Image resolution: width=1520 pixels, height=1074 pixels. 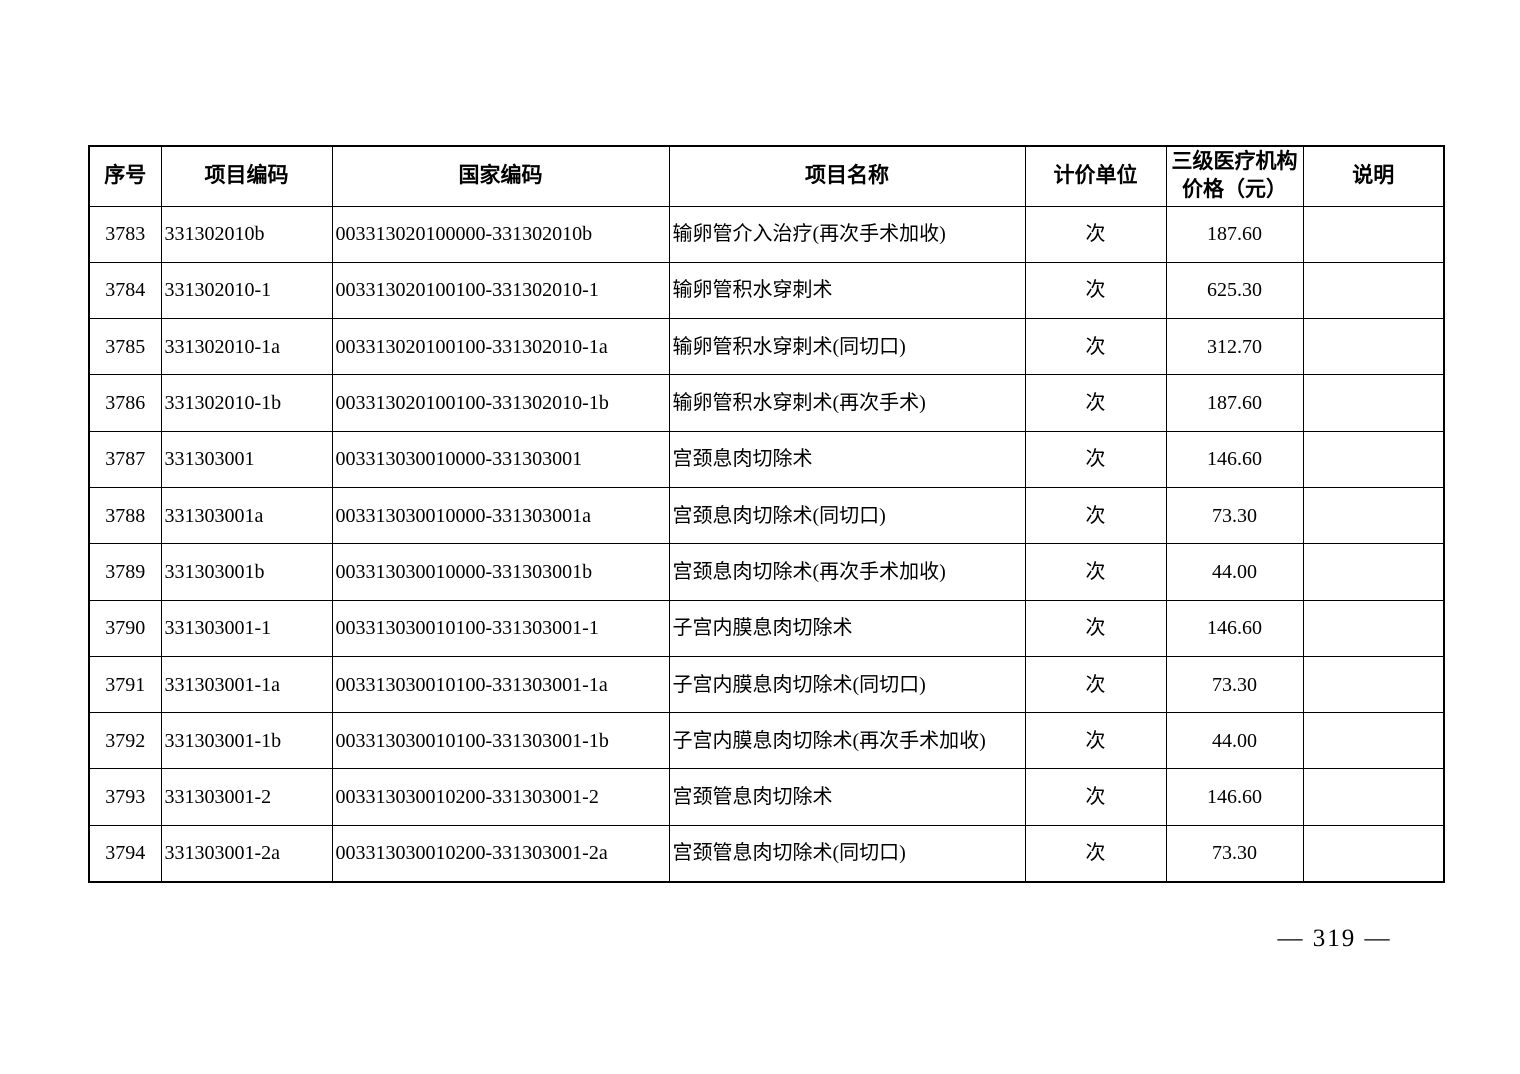 What do you see at coordinates (246, 347) in the screenshot?
I see `cell-project-code: 331302010-1a` at bounding box center [246, 347].